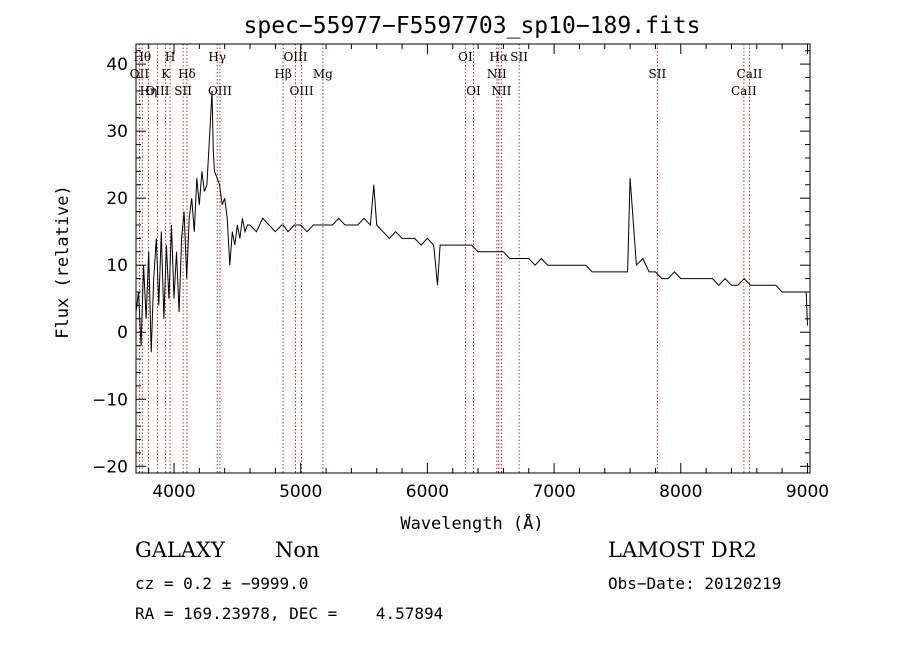  Describe the element at coordinates (680, 492) in the screenshot. I see `x-tick-label: 8000` at that location.